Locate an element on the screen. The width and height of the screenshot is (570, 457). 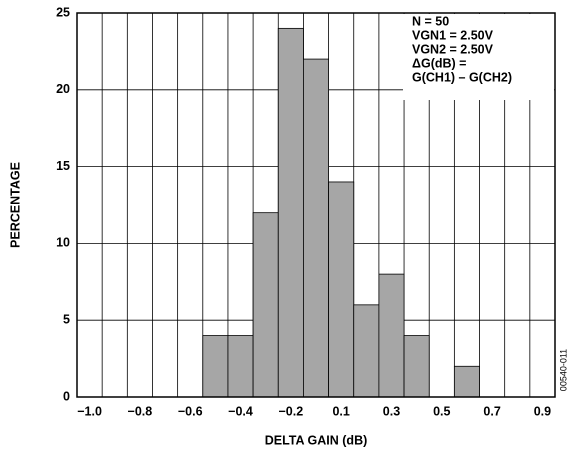
x-tick-label: 0.7 is located at coordinates (491, 411).